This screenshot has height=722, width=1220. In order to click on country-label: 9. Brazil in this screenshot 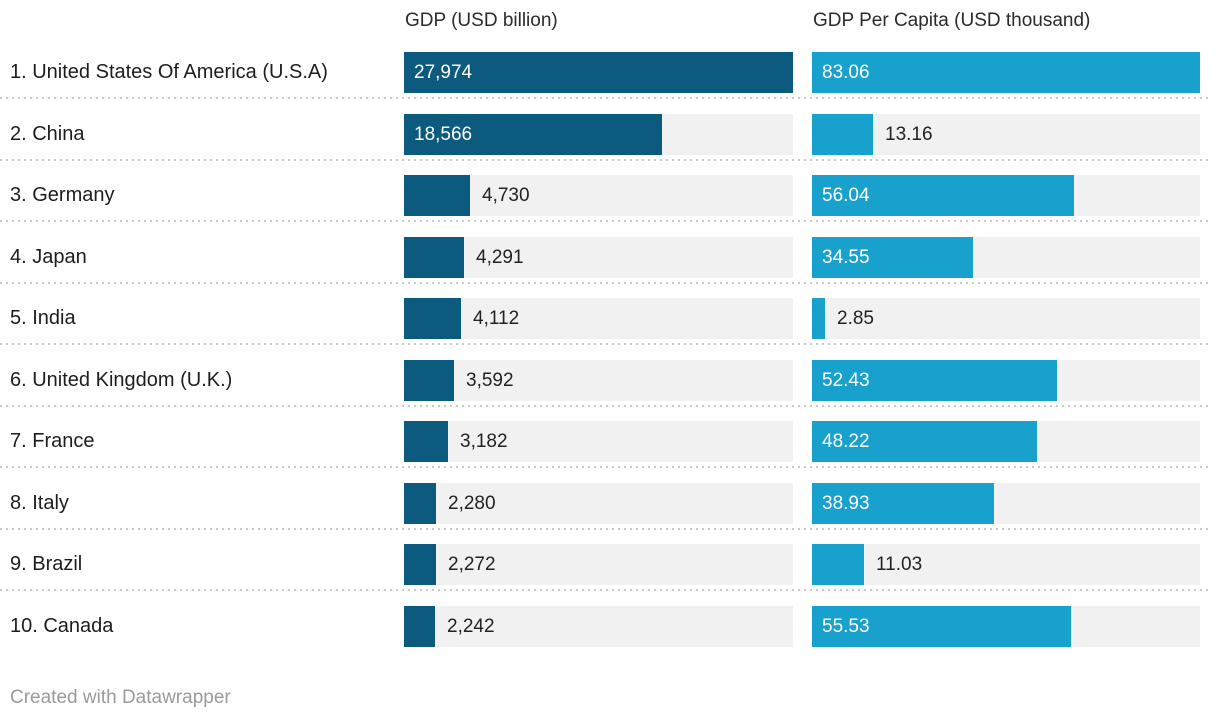, I will do `click(46, 564)`.